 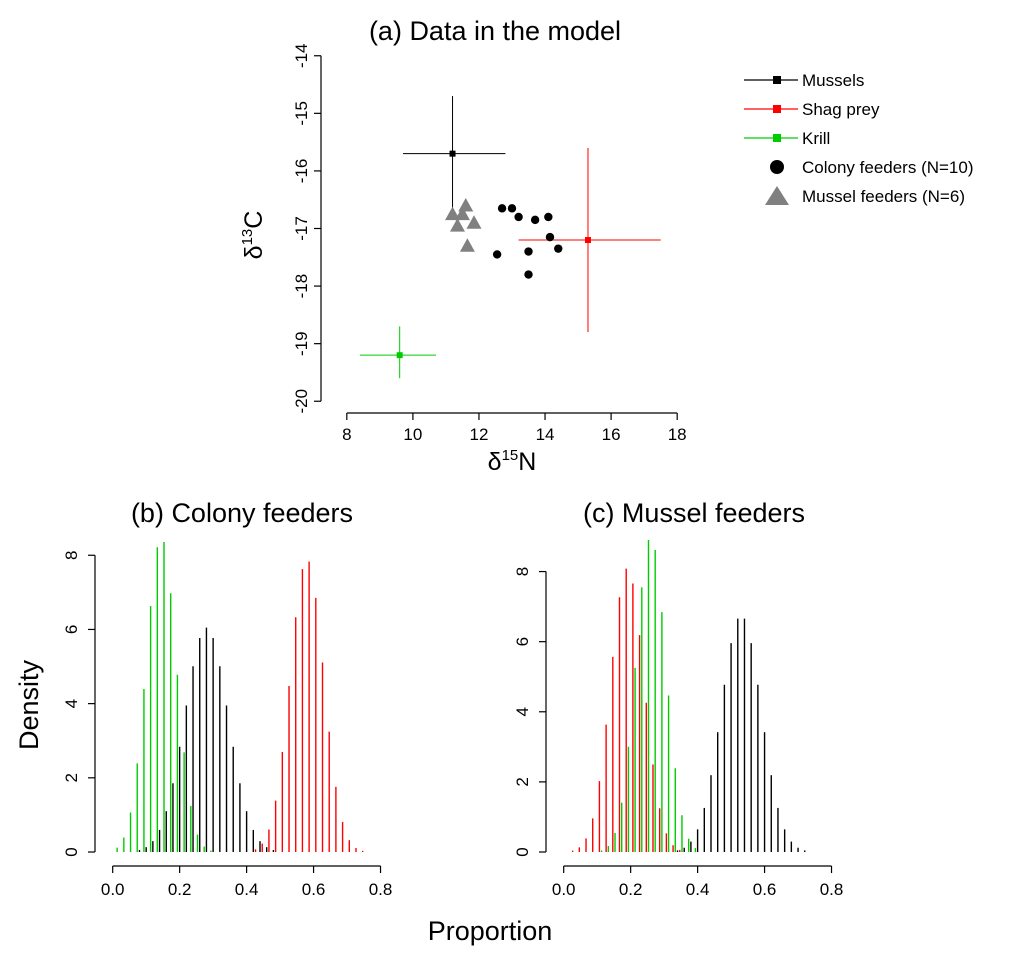 What do you see at coordinates (816, 138) in the screenshot?
I see `legend-label: Krill` at bounding box center [816, 138].